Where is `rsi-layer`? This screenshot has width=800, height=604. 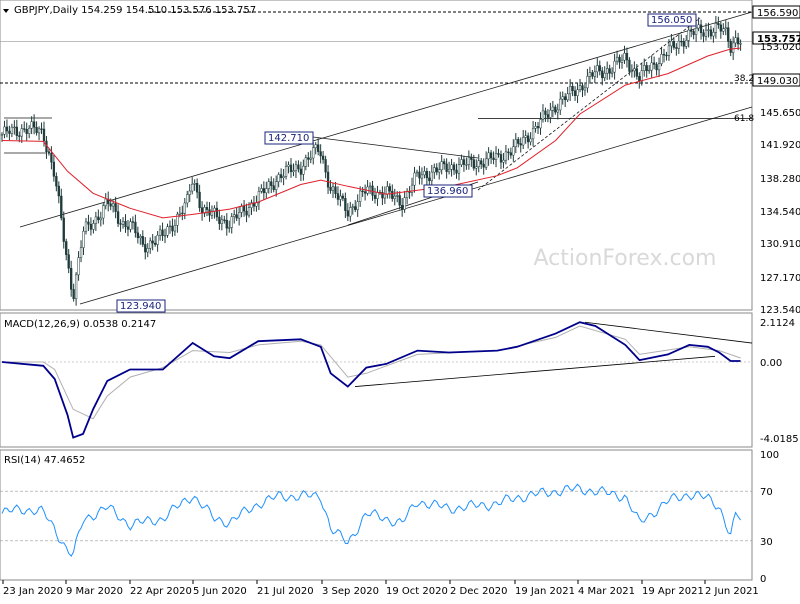
rsi-layer is located at coordinates (376, 520).